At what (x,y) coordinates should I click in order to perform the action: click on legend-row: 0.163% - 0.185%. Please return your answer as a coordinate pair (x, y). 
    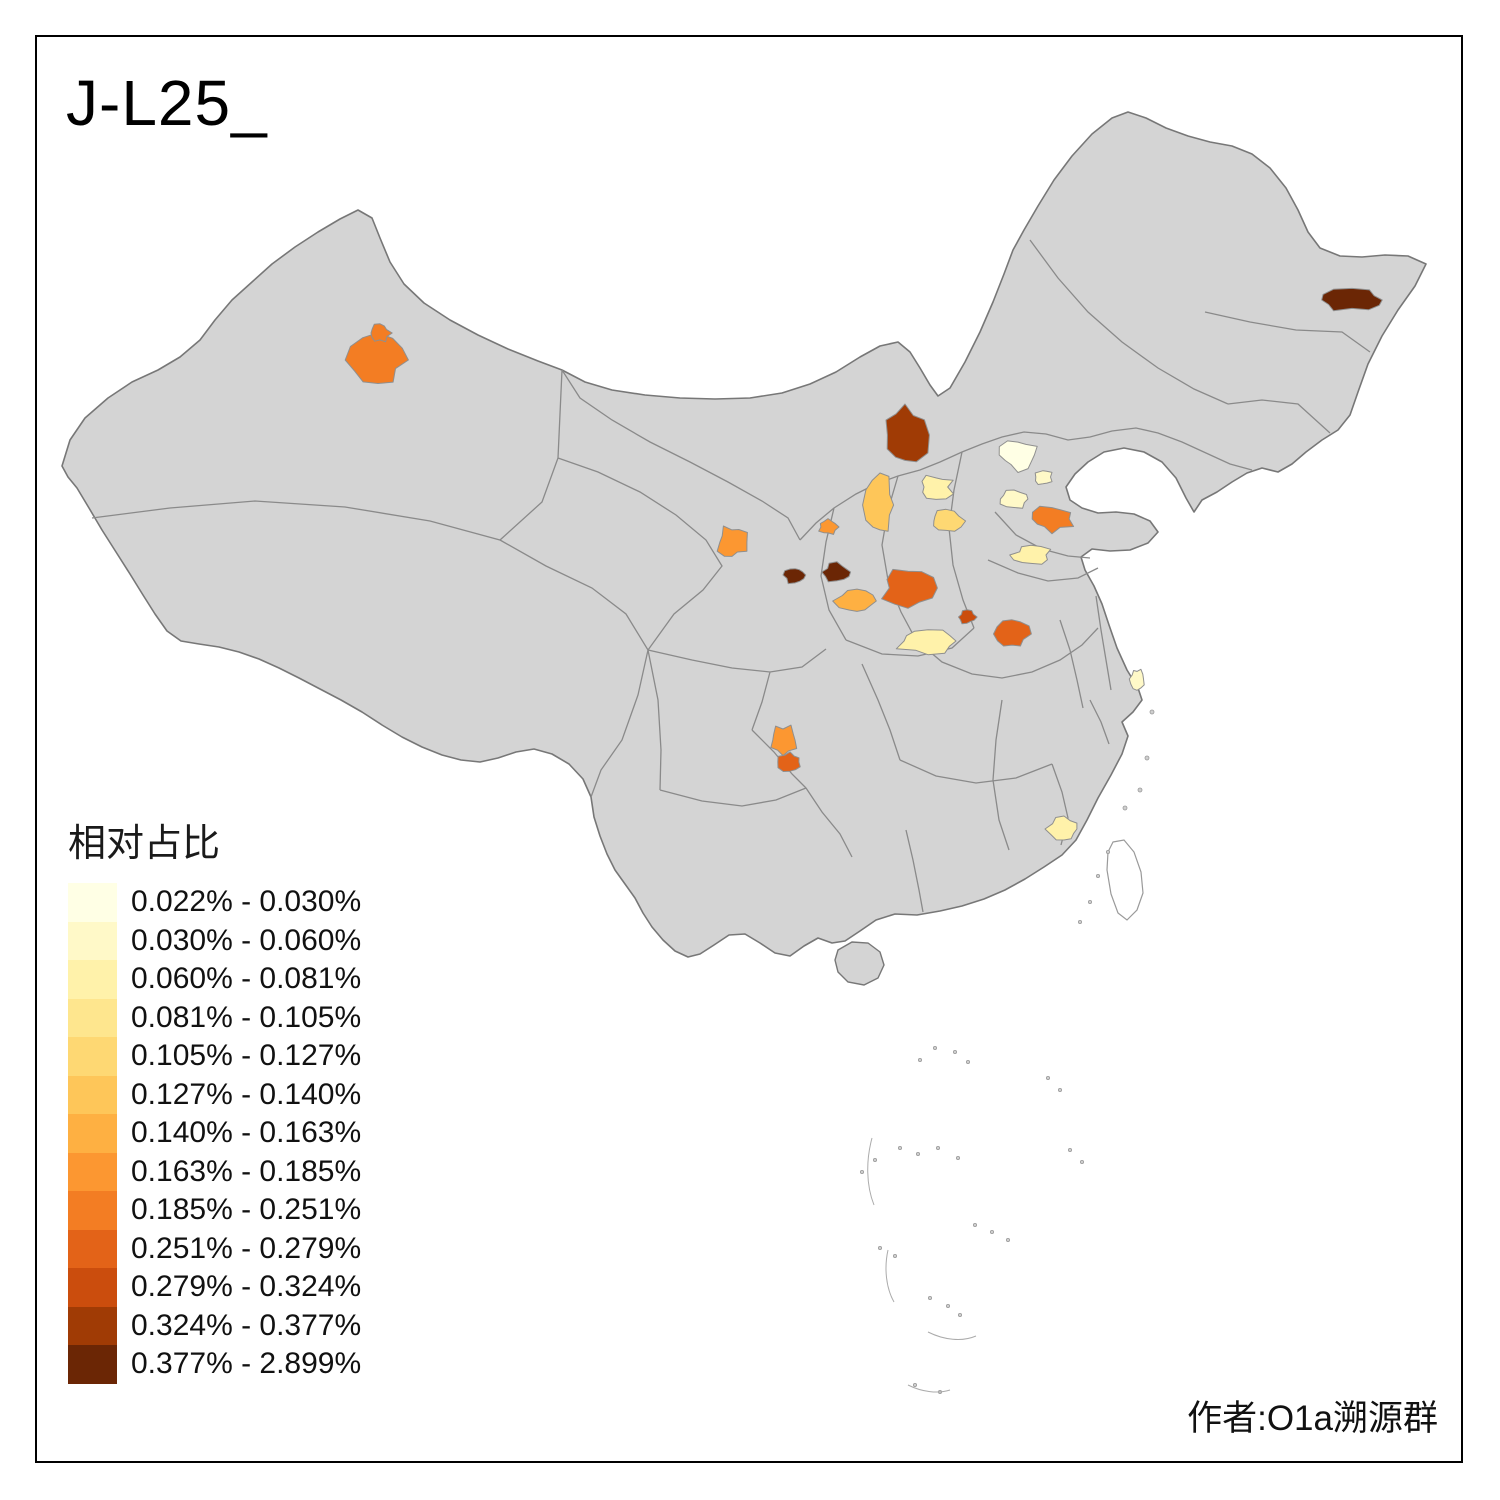
    Looking at the image, I should click on (278, 1171).